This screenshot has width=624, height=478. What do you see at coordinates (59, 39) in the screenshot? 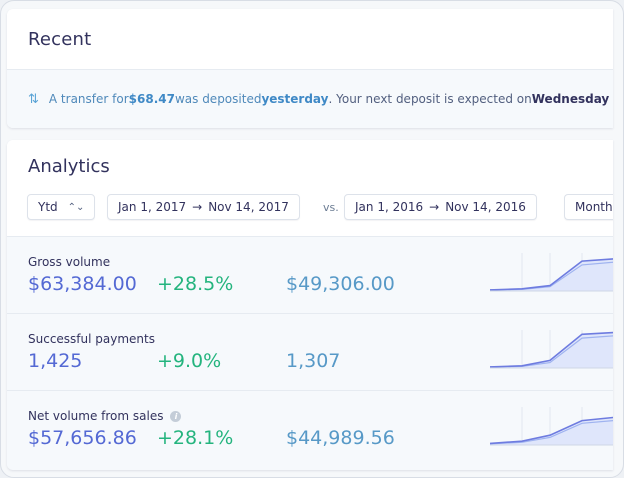
I see `recent-title: Recent` at bounding box center [59, 39].